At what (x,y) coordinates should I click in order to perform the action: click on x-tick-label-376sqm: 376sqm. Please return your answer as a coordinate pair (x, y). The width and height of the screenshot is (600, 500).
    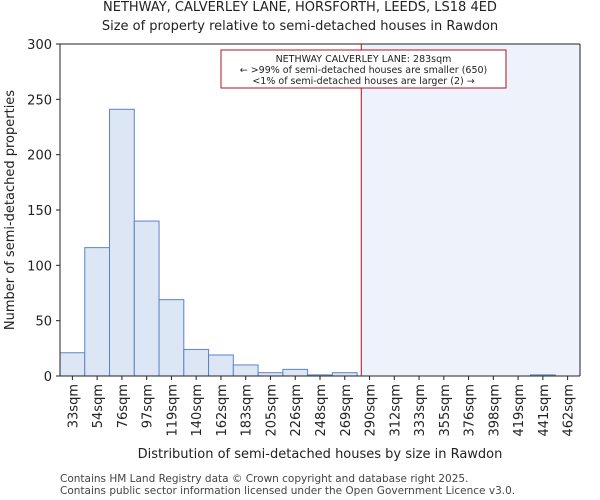
    Looking at the image, I should click on (470, 410).